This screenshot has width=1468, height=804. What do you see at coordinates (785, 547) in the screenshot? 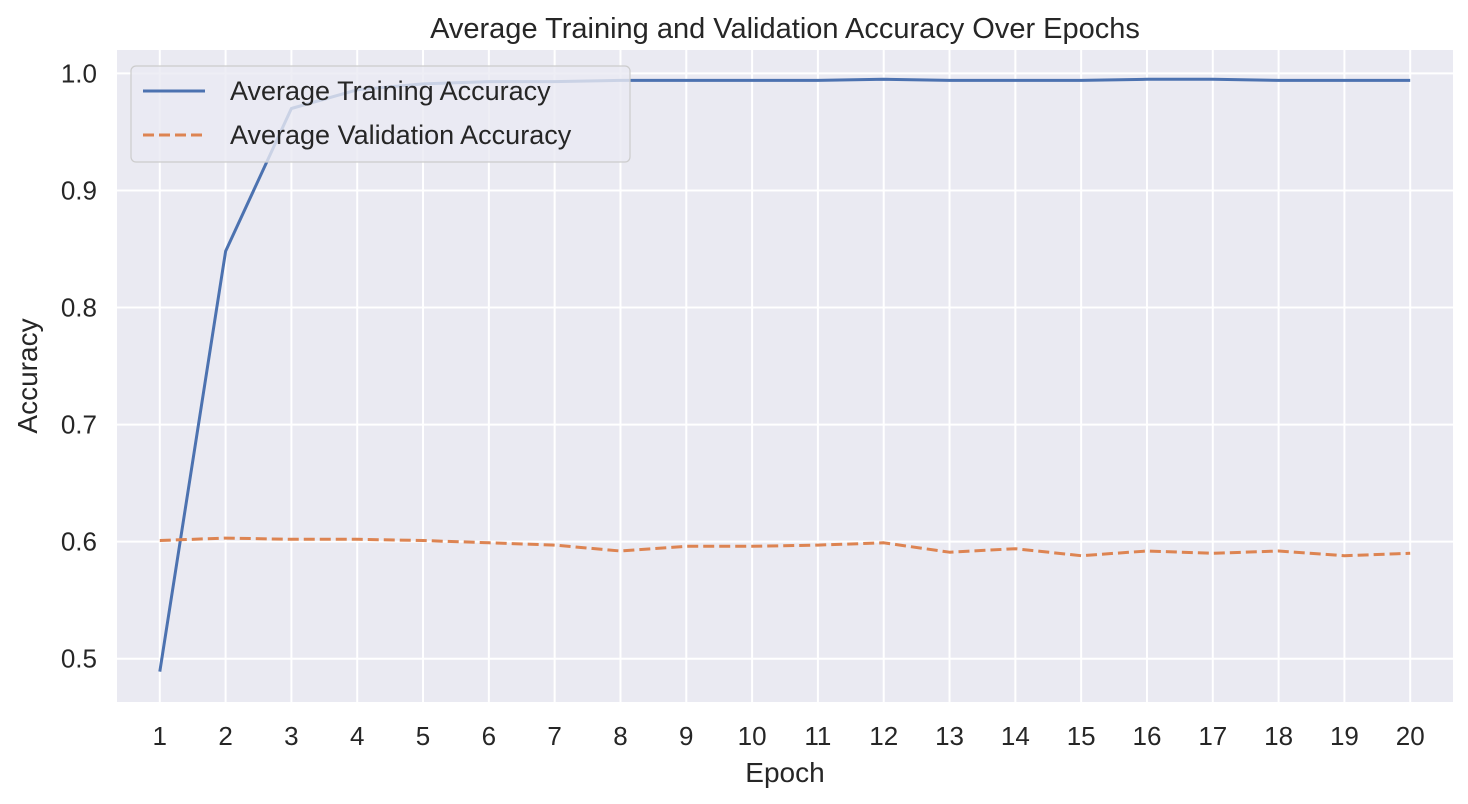
I see `series-line-validation` at bounding box center [785, 547].